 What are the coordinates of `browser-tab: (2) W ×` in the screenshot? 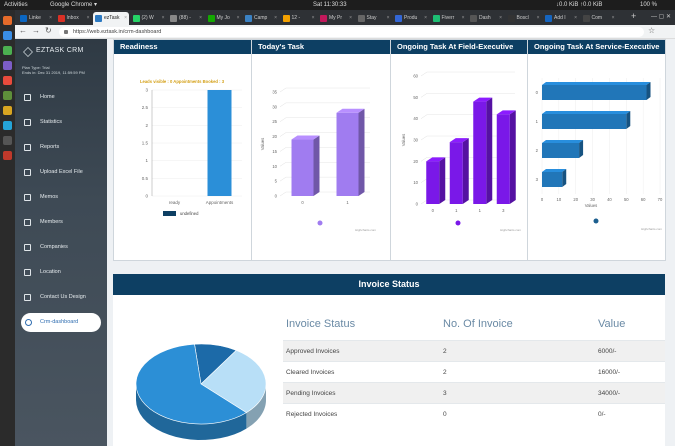 It's located at (149, 18).